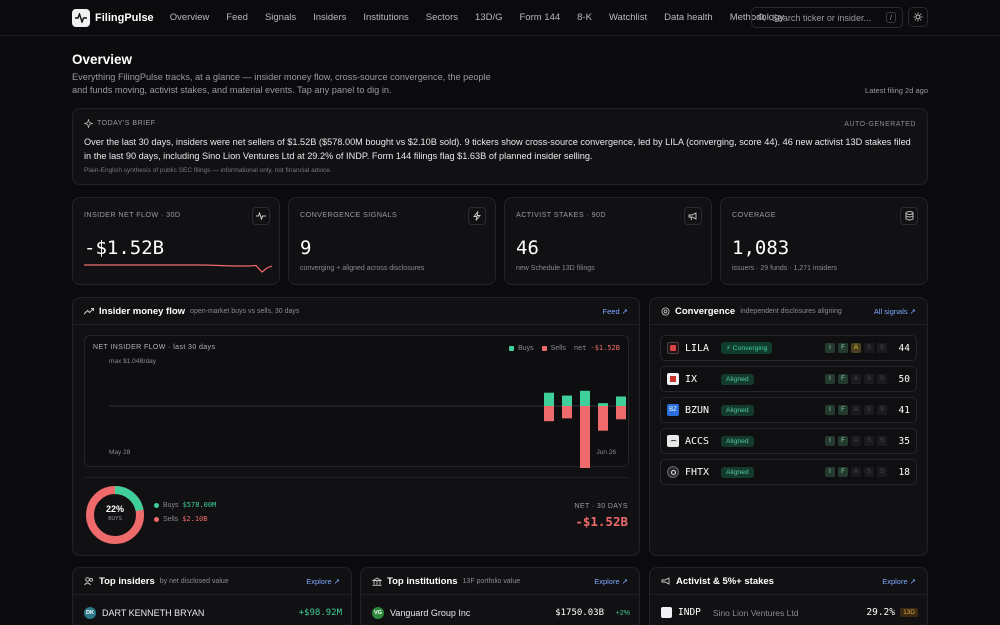 The width and height of the screenshot is (1000, 625). What do you see at coordinates (124, 248) in the screenshot?
I see `stat-value: -$1.52B` at bounding box center [124, 248].